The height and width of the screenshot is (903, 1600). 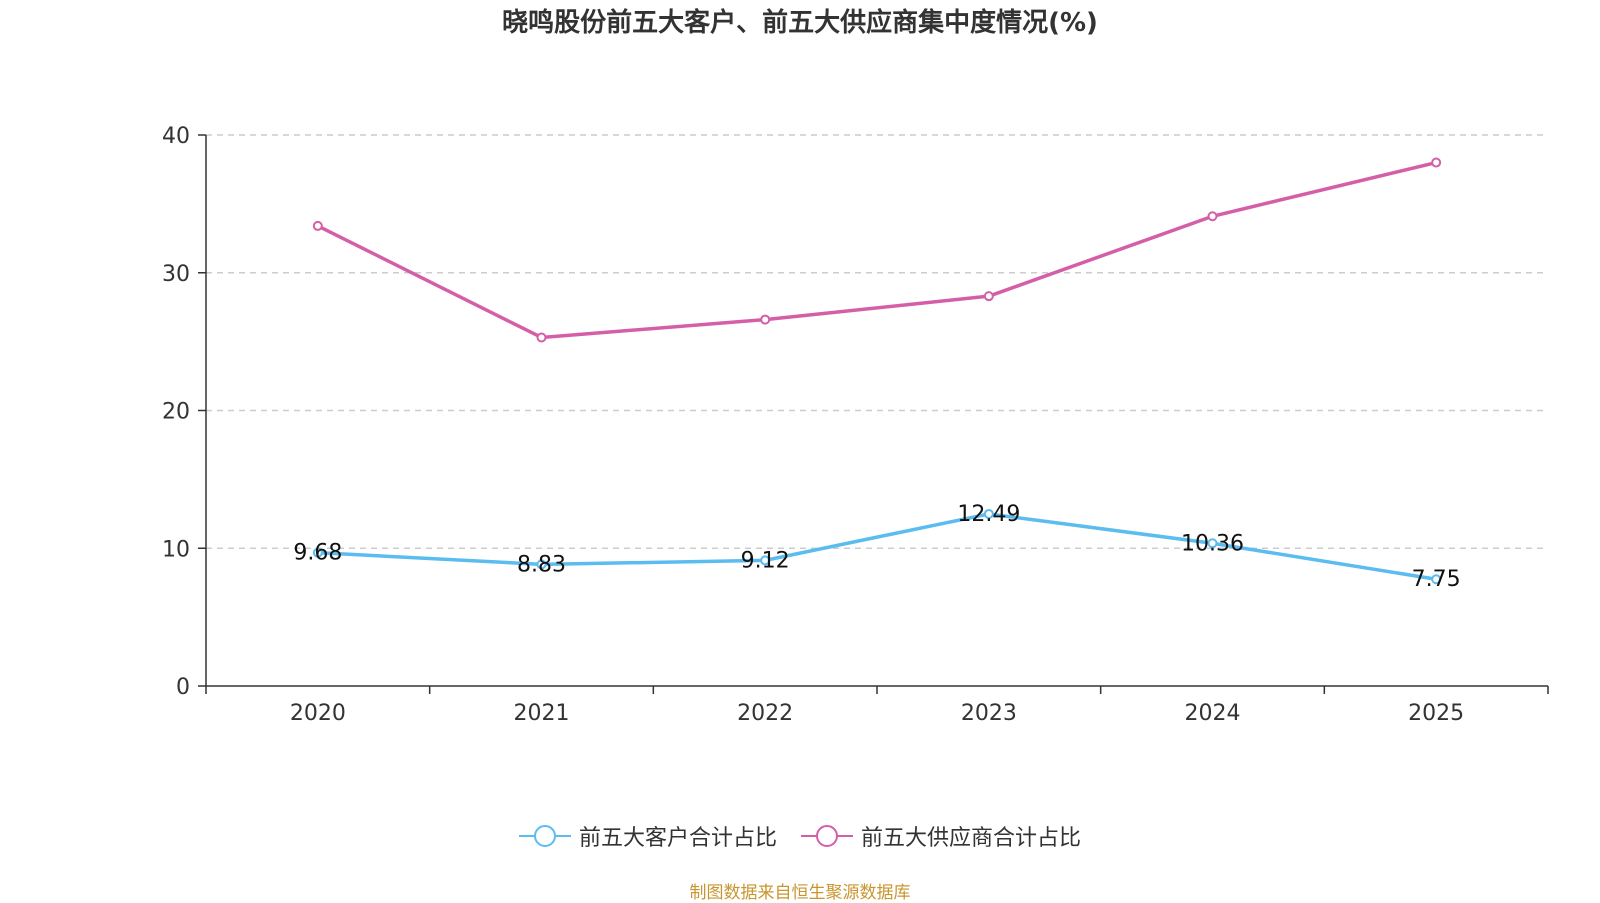 I want to click on y-tick-label: 30, so click(x=176, y=274).